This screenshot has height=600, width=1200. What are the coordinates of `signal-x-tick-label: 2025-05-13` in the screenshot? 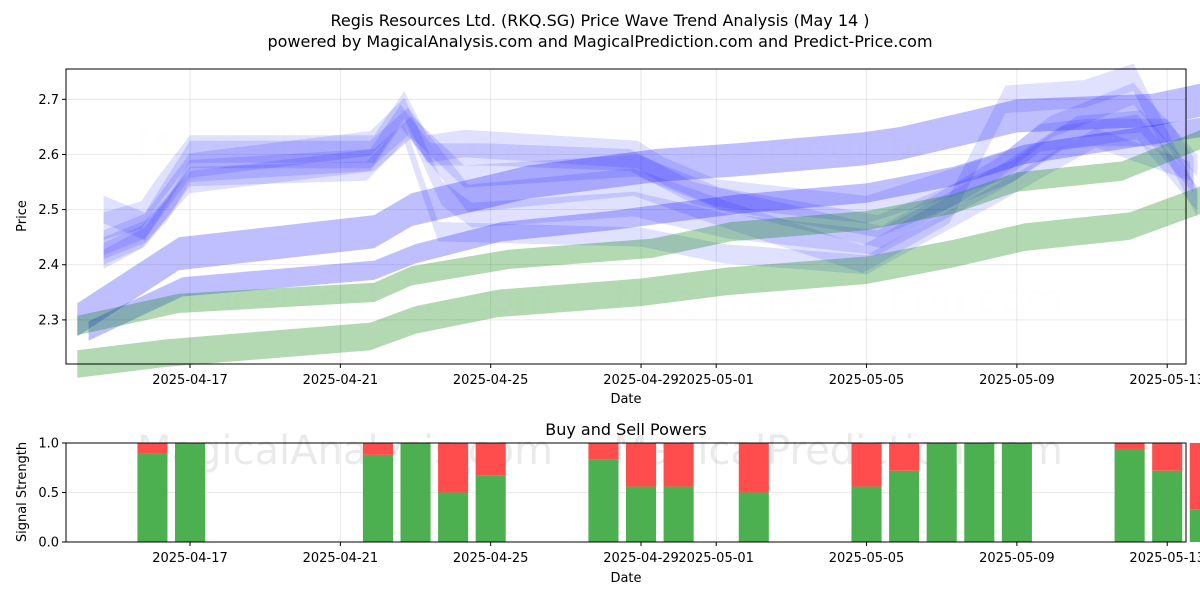 It's located at (1164, 558).